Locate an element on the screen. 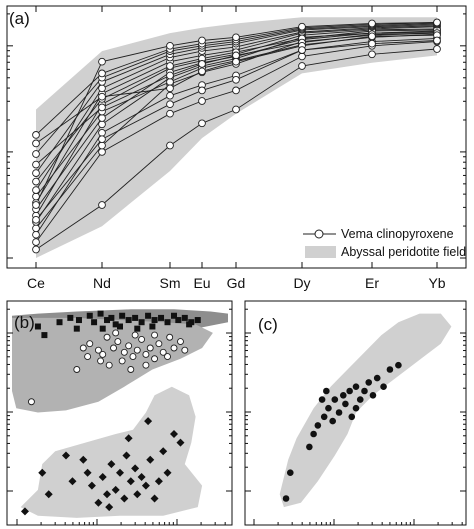 The width and height of the screenshot is (474, 529). panel-c-label: (c) is located at coordinates (268, 324).